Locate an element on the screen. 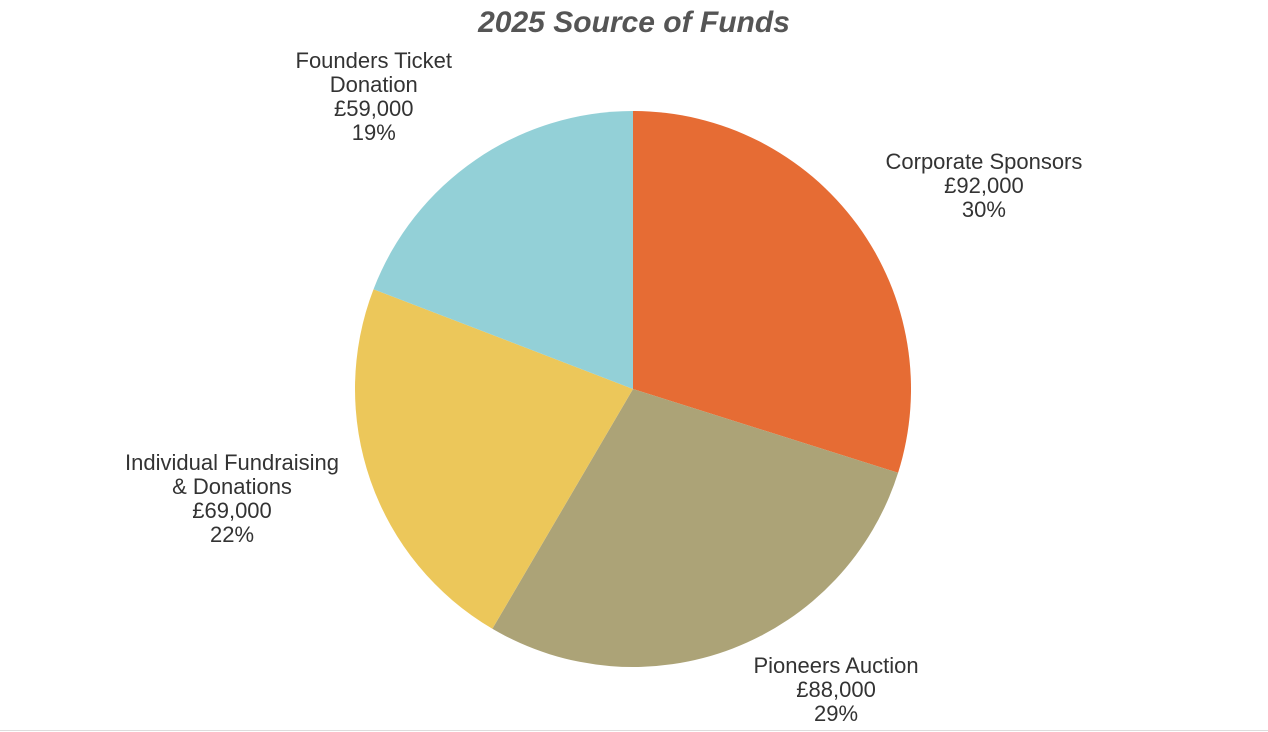 The height and width of the screenshot is (732, 1268). slice-value: £92,000 is located at coordinates (984, 185).